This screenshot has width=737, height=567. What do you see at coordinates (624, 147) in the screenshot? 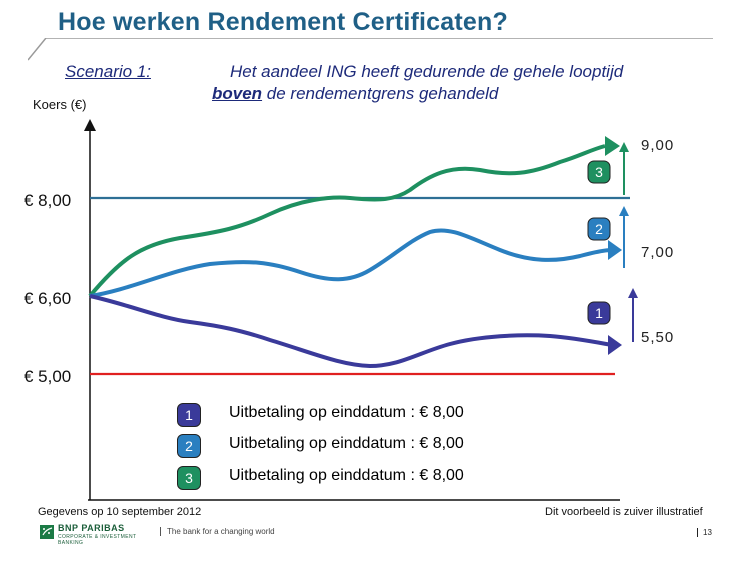
I see `bracket-green-head` at bounding box center [624, 147].